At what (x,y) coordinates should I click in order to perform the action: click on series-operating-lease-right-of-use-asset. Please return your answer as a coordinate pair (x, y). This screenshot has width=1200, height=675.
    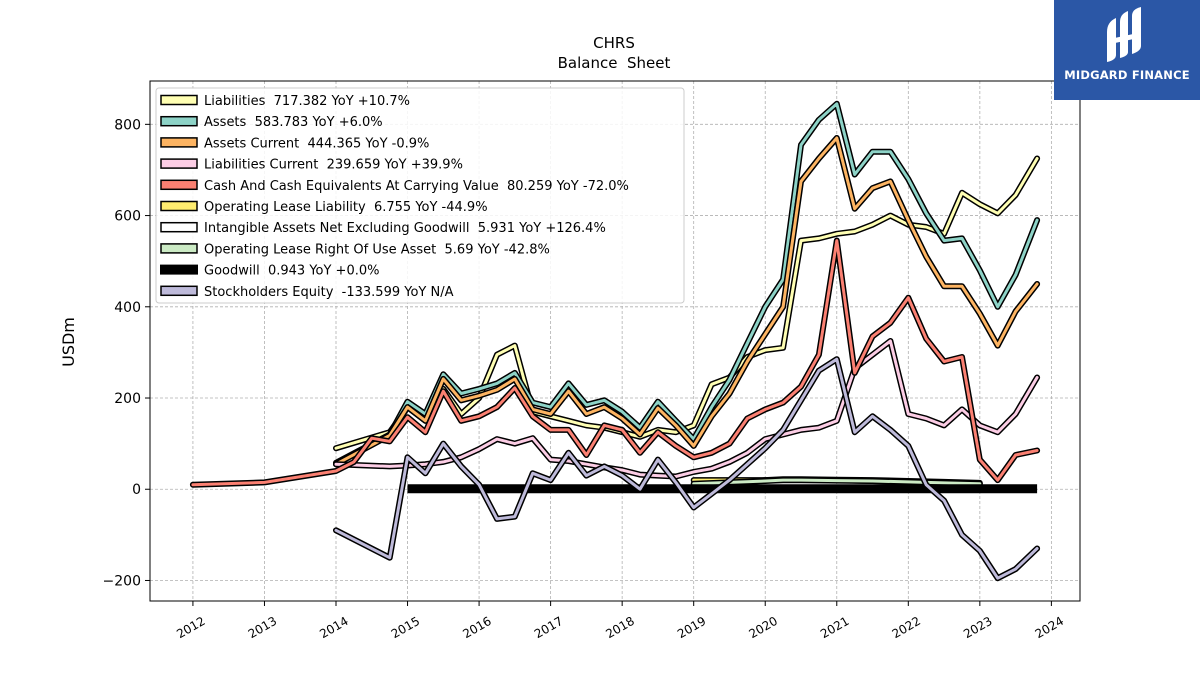
    Looking at the image, I should click on (836, 482).